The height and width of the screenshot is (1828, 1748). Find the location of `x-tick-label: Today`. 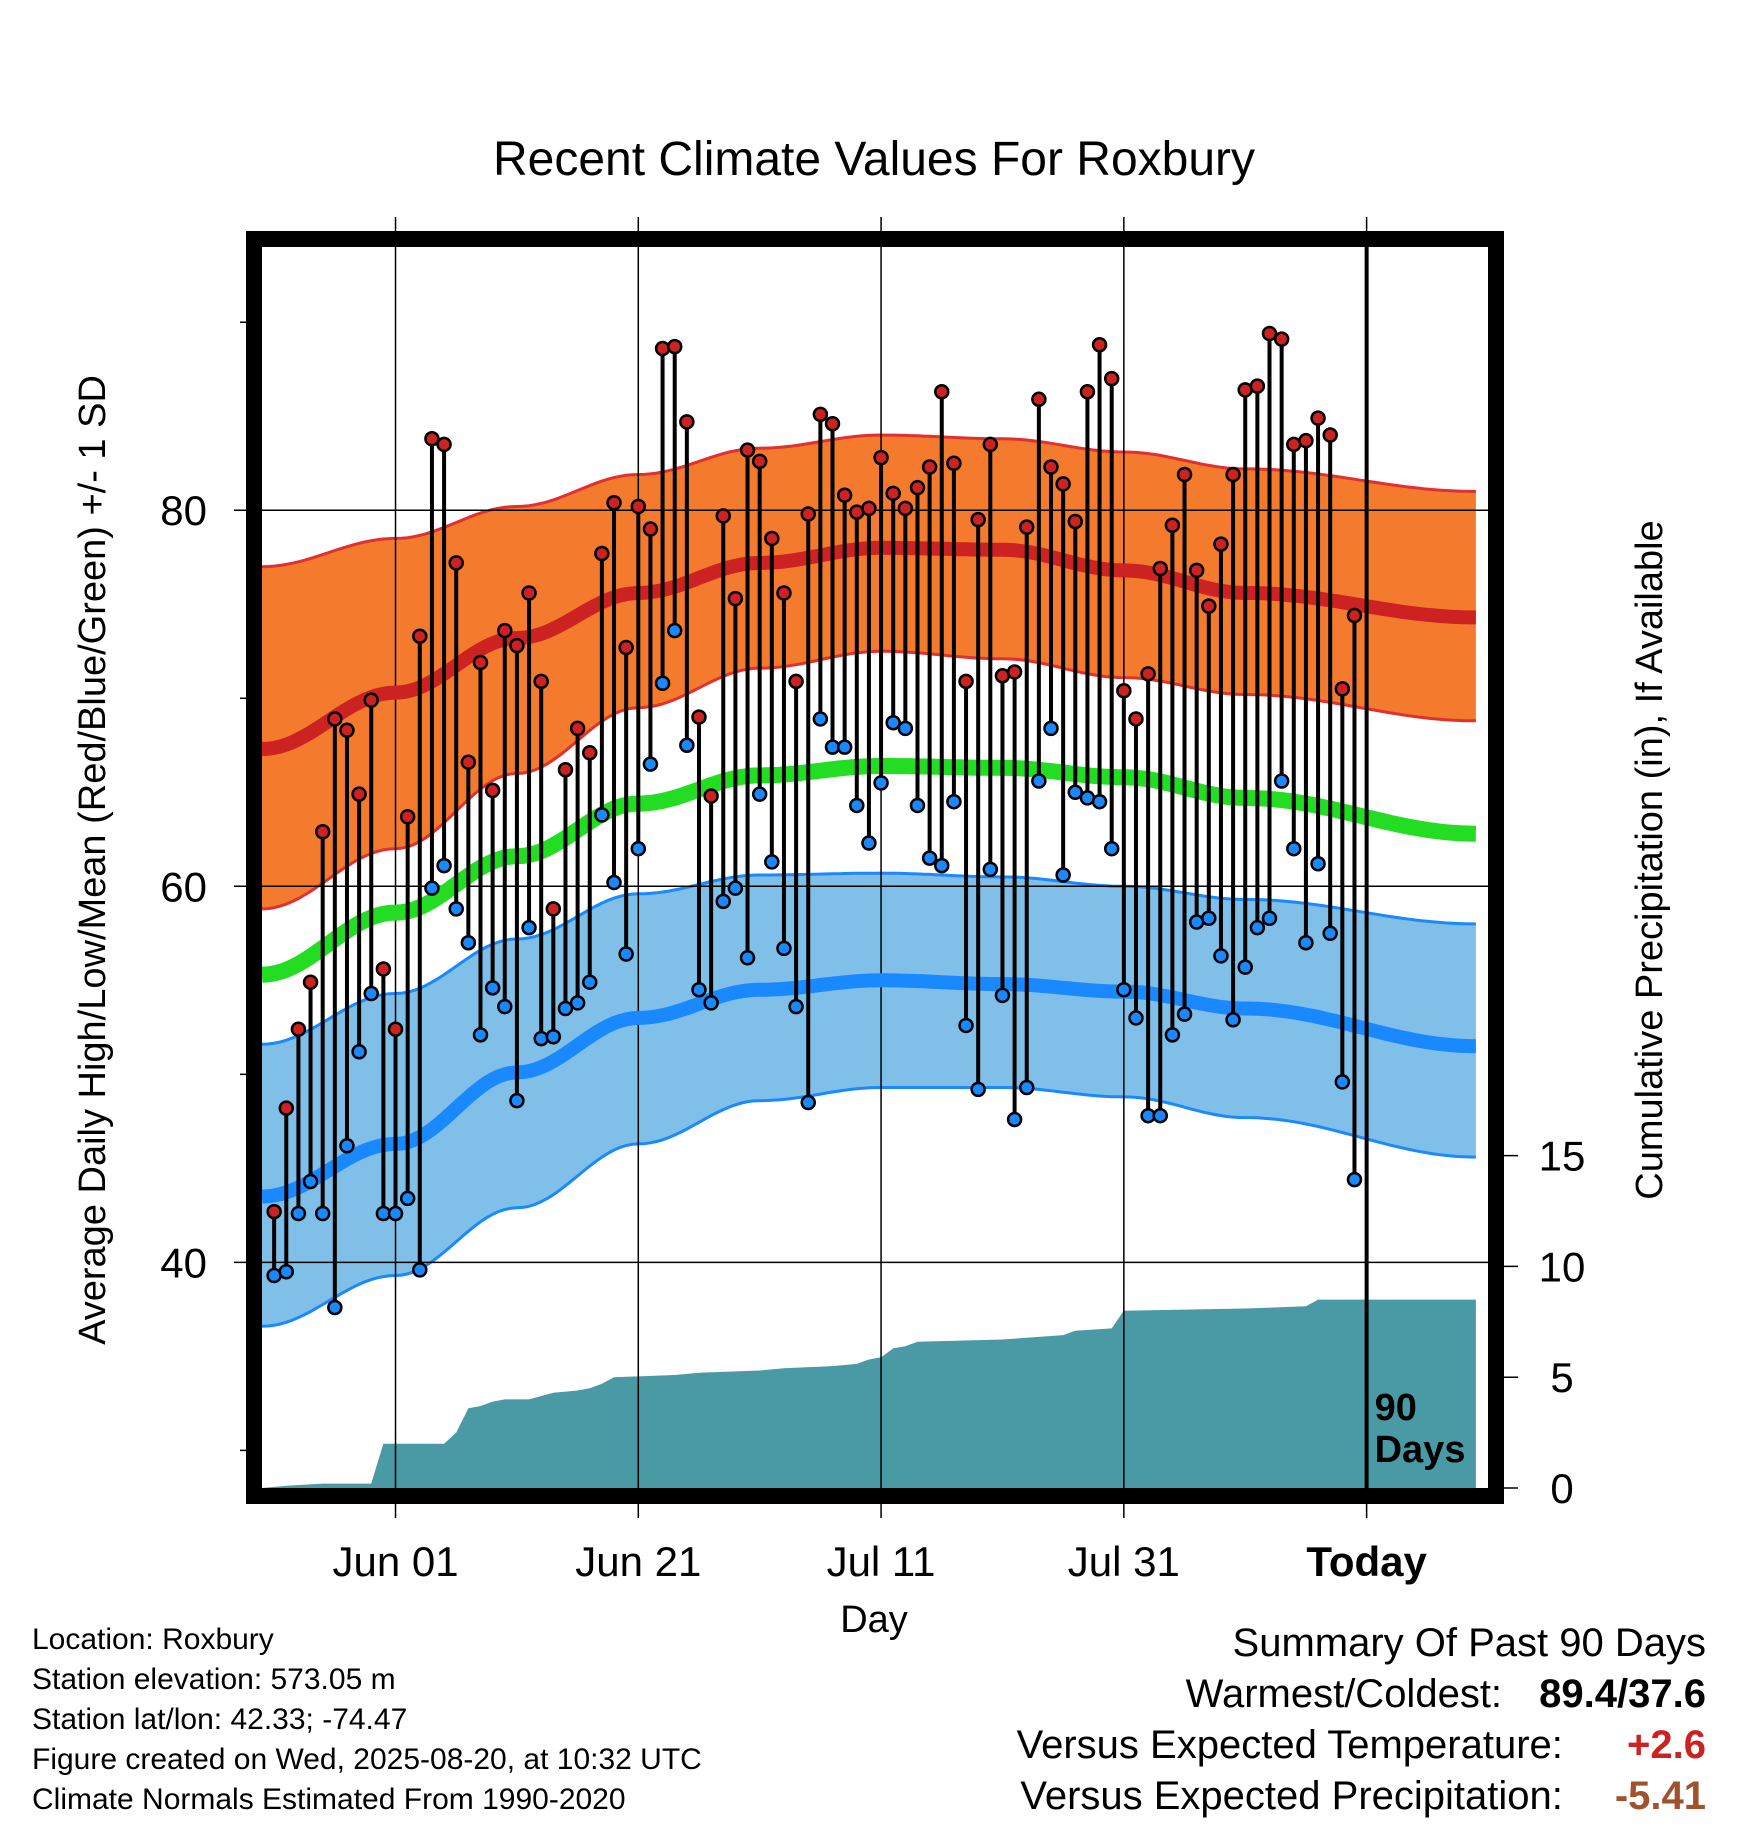

x-tick-label: Today is located at coordinates (1366, 1561).